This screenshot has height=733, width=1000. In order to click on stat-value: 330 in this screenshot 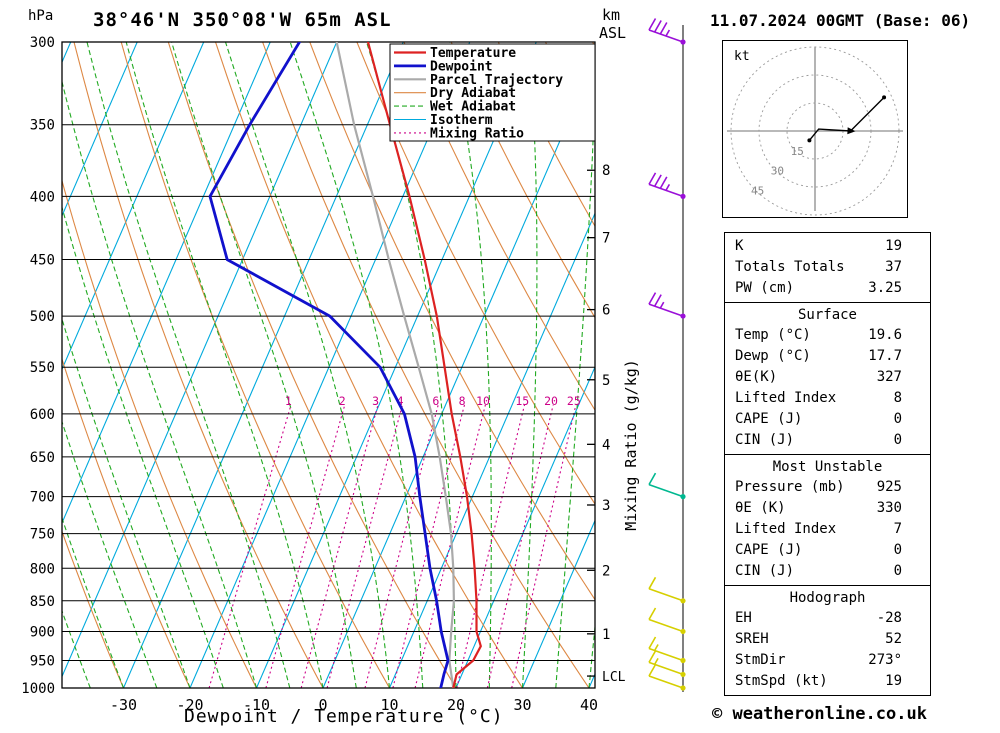, I will do `click(889, 508)`.